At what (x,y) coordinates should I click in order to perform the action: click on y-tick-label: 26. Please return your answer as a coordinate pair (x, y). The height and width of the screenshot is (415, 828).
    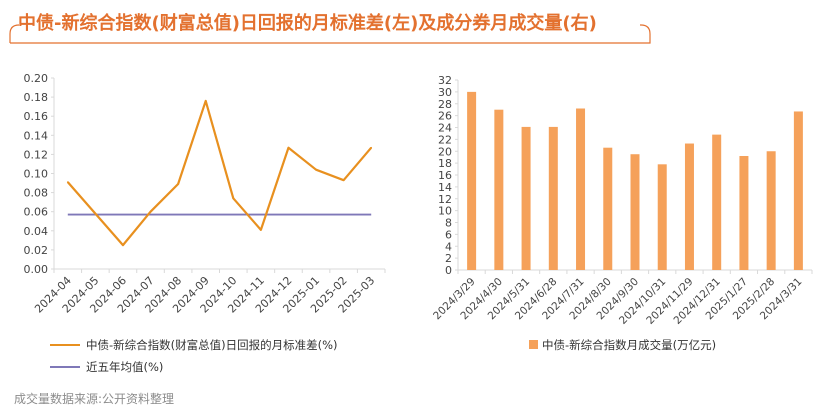
    Looking at the image, I should click on (445, 116).